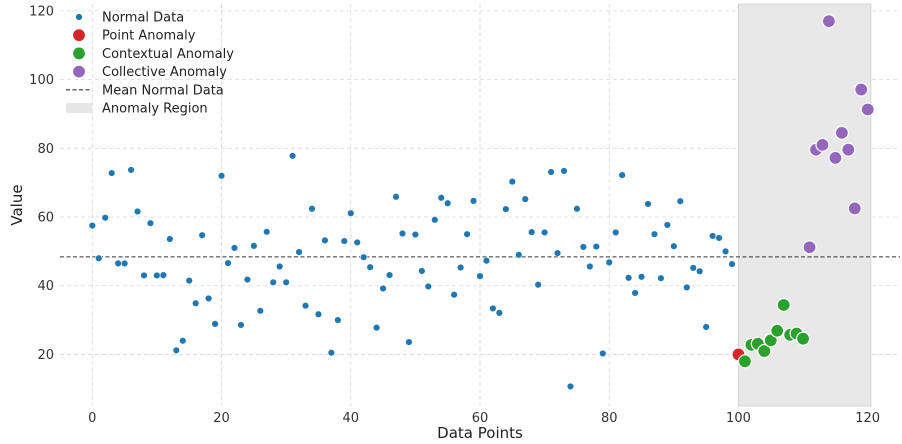  I want to click on x-tick-label: 60, so click(480, 418).